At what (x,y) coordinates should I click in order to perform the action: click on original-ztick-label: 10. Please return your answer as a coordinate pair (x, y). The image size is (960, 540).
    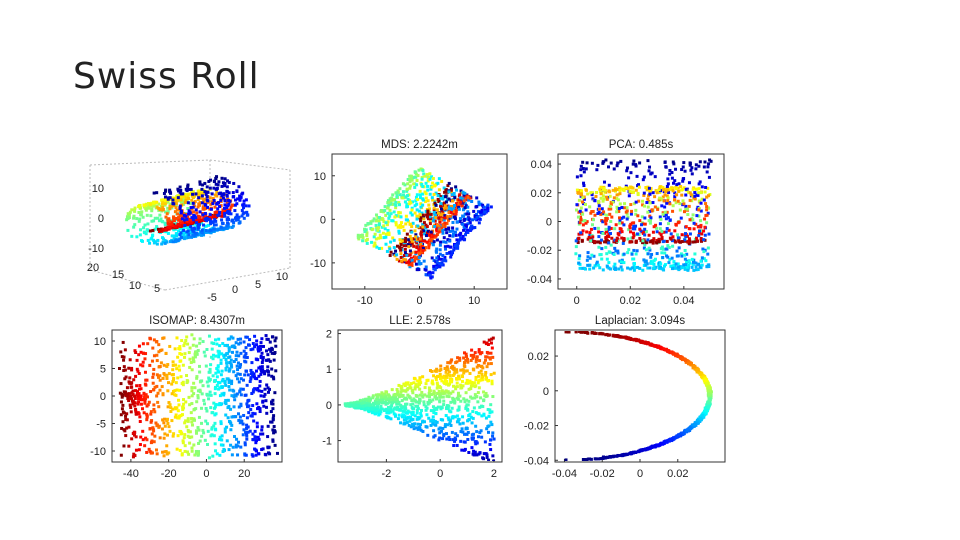
    Looking at the image, I should click on (98, 189).